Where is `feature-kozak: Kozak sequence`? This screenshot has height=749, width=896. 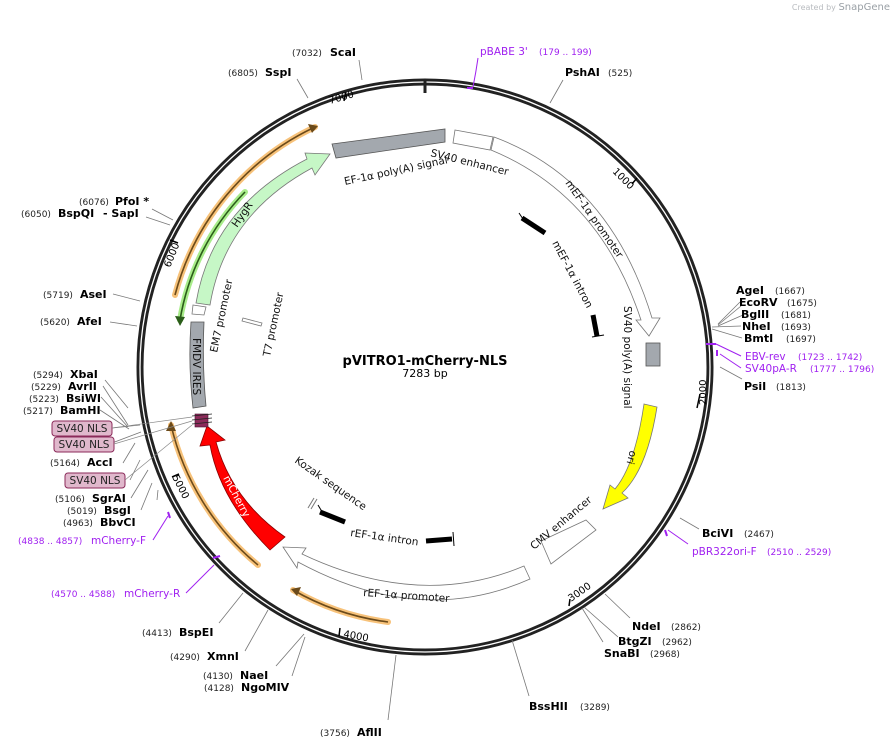
feature-kozak: Kozak sequence is located at coordinates (330, 484).